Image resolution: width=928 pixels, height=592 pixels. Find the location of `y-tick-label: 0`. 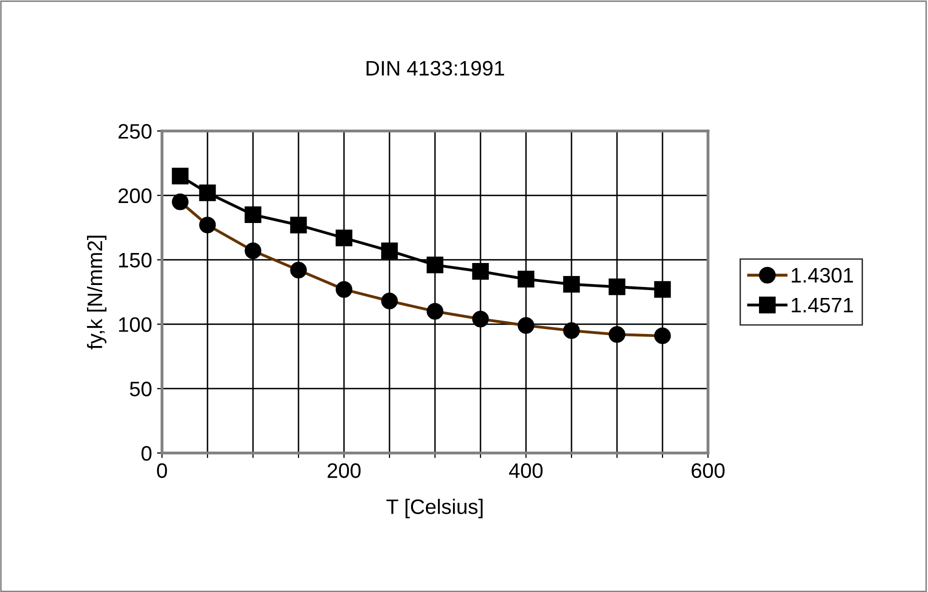

y-tick-label: 0 is located at coordinates (147, 453).